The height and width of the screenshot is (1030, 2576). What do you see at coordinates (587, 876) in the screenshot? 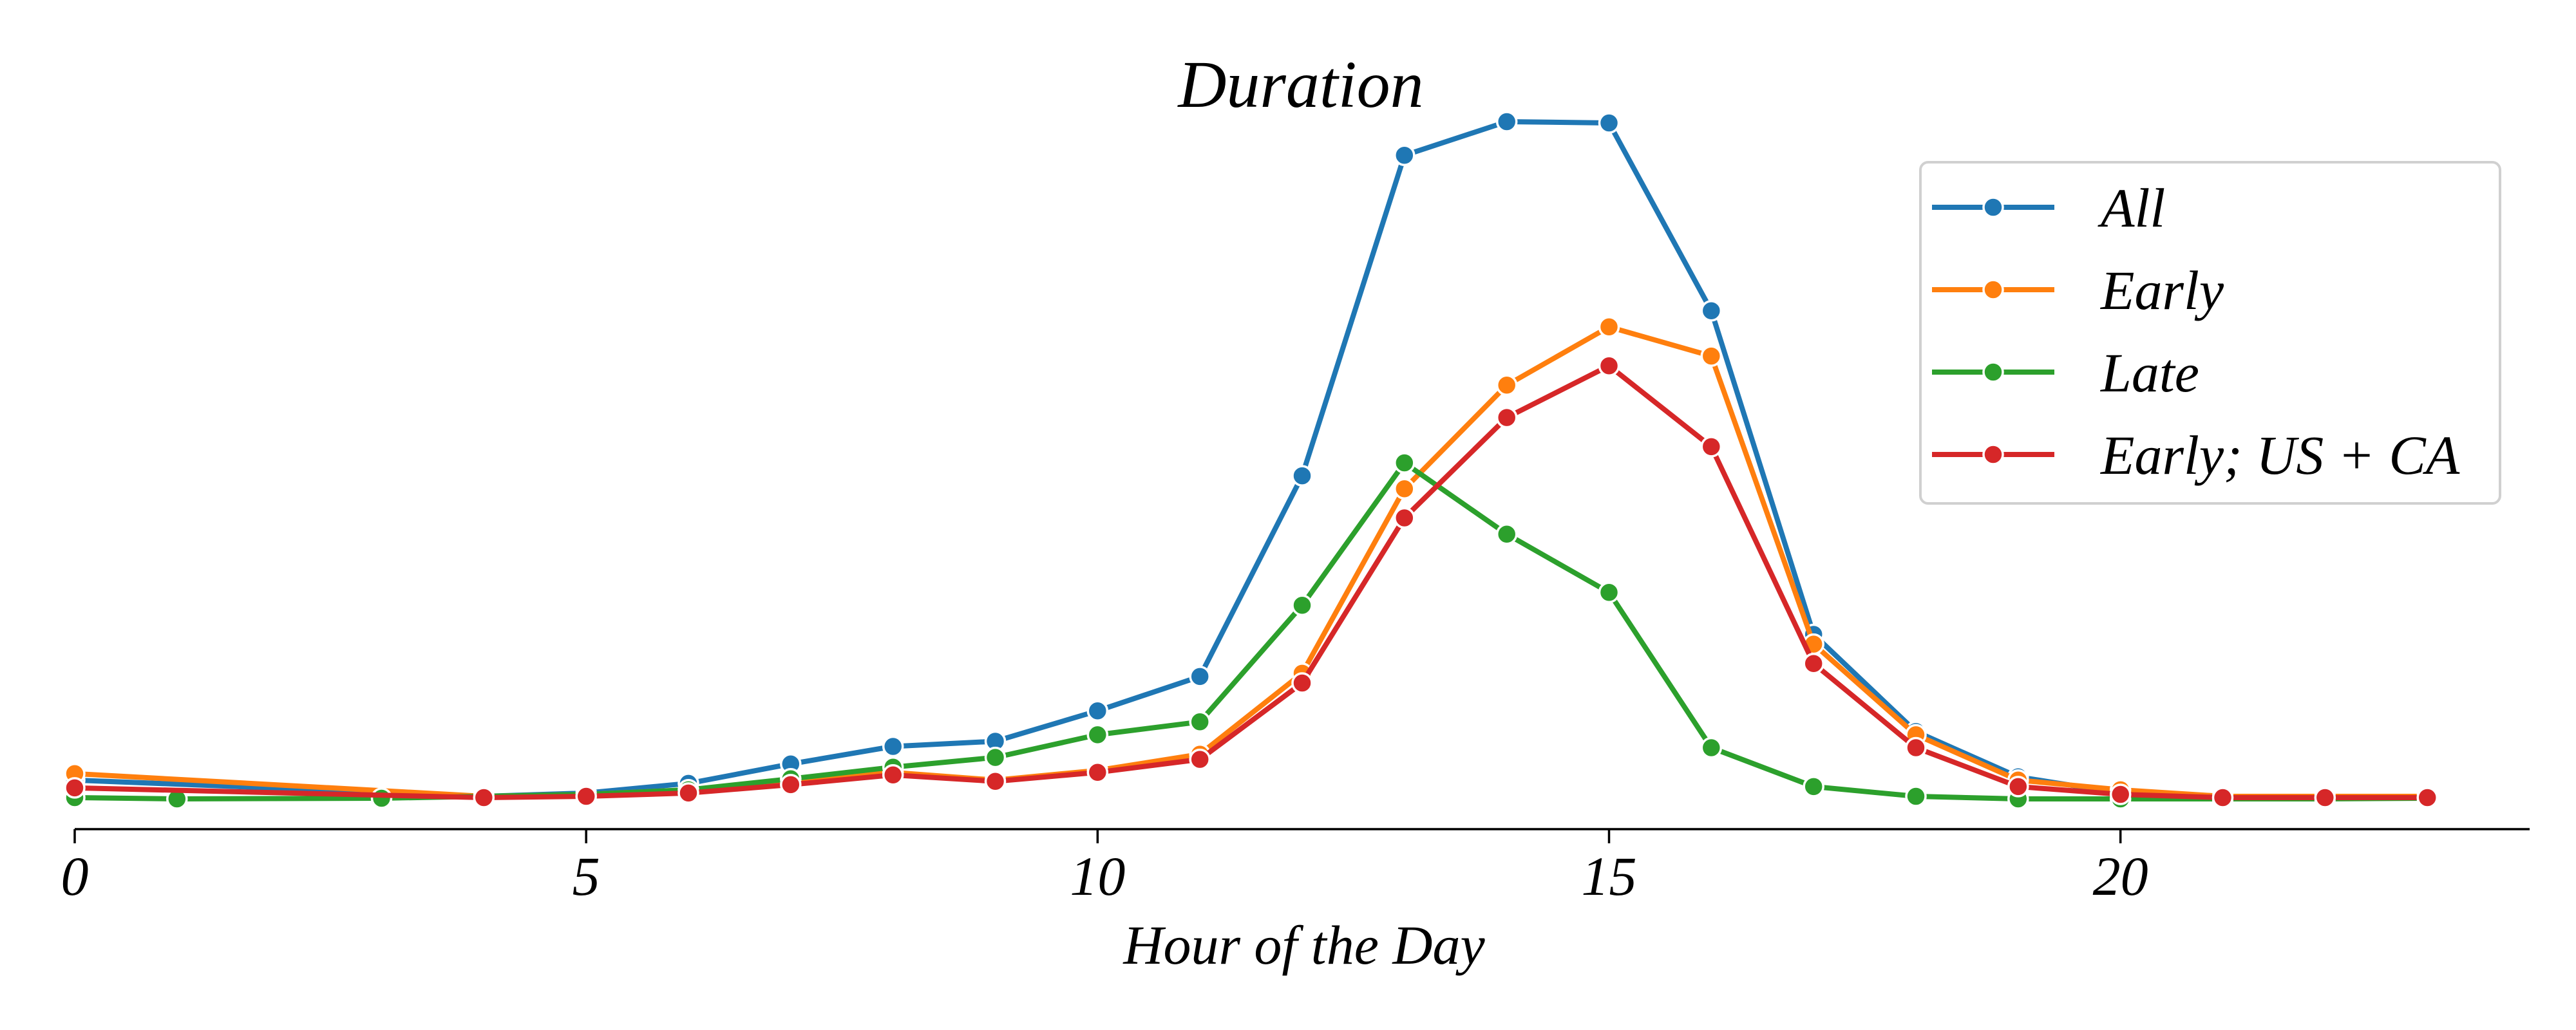
I see `x-tick-label: 5` at bounding box center [587, 876].